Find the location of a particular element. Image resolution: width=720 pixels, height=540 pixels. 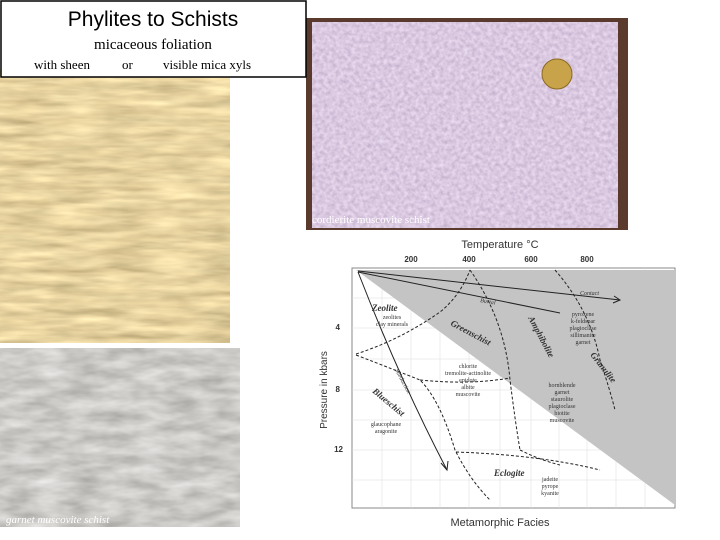

mineral: albite is located at coordinates (468, 388).